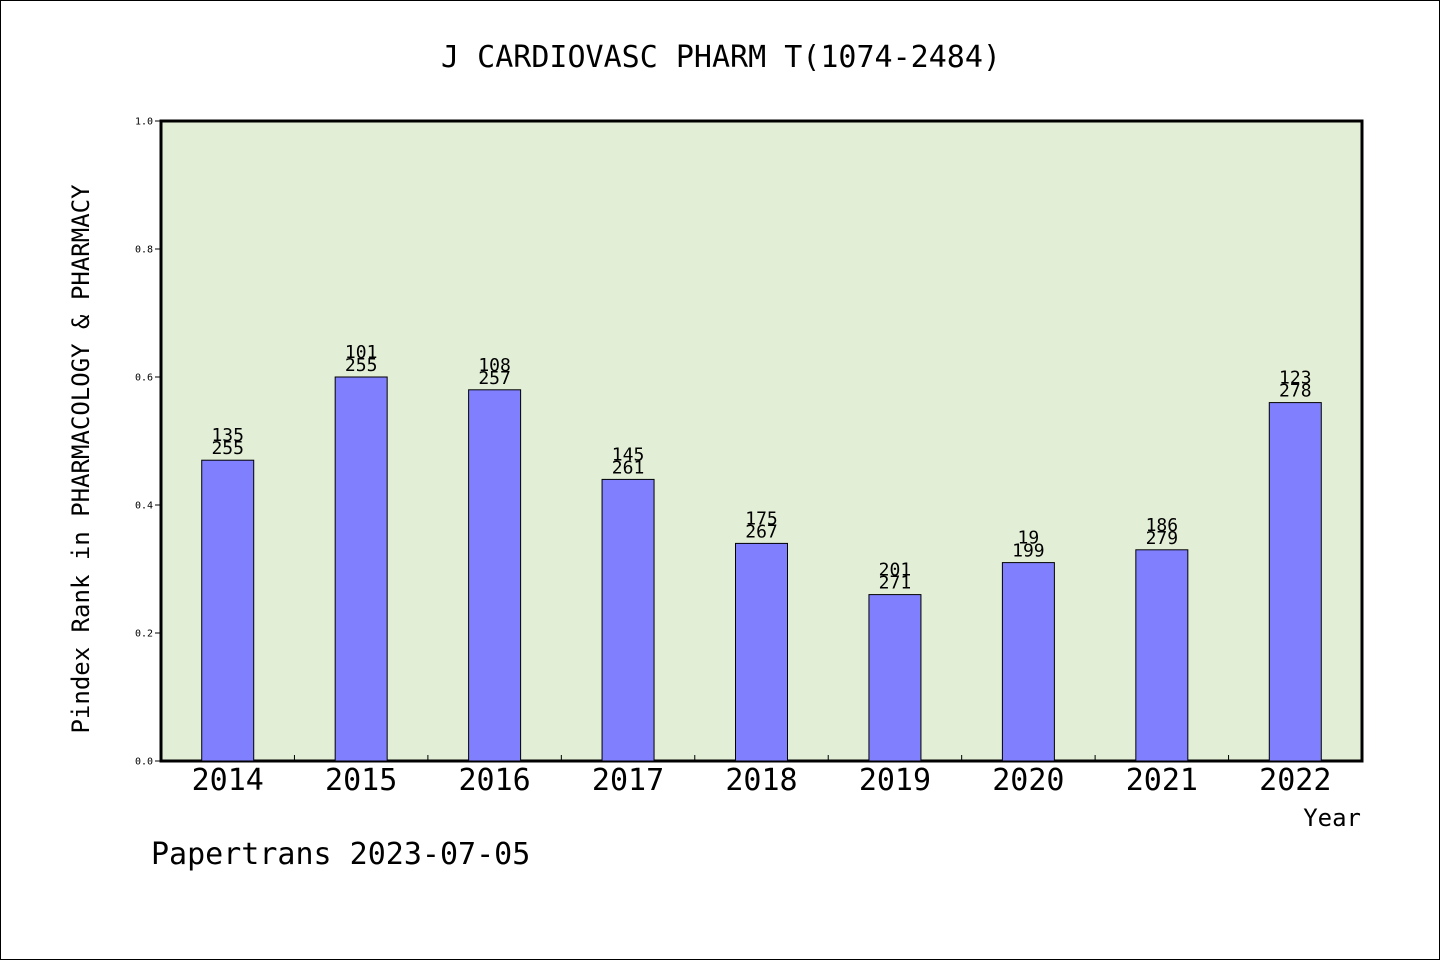  I want to click on x-tick-label: 2015, so click(361, 780).